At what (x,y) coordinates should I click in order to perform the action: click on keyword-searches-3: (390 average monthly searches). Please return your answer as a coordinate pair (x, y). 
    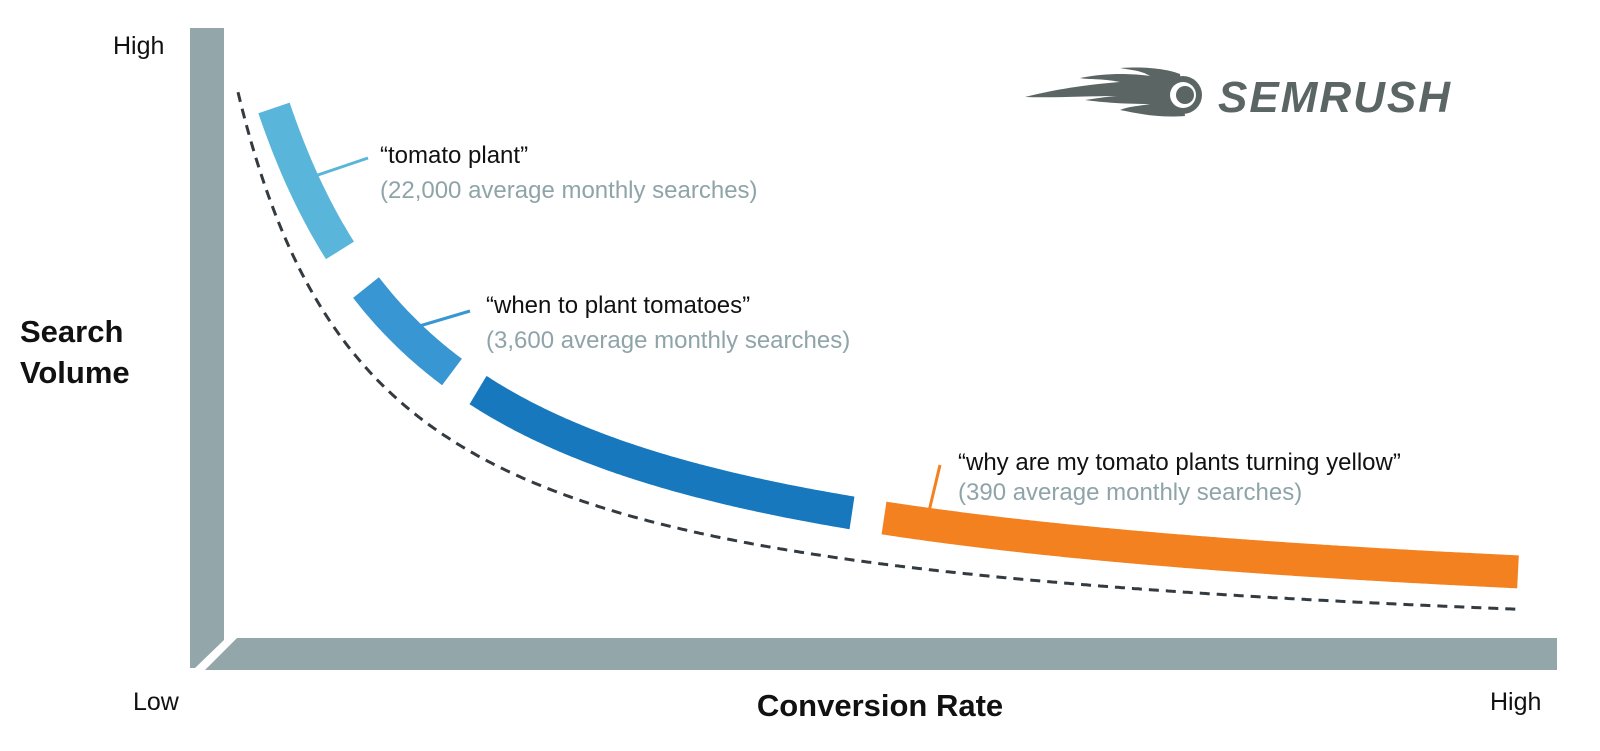
    Looking at the image, I should click on (1130, 492).